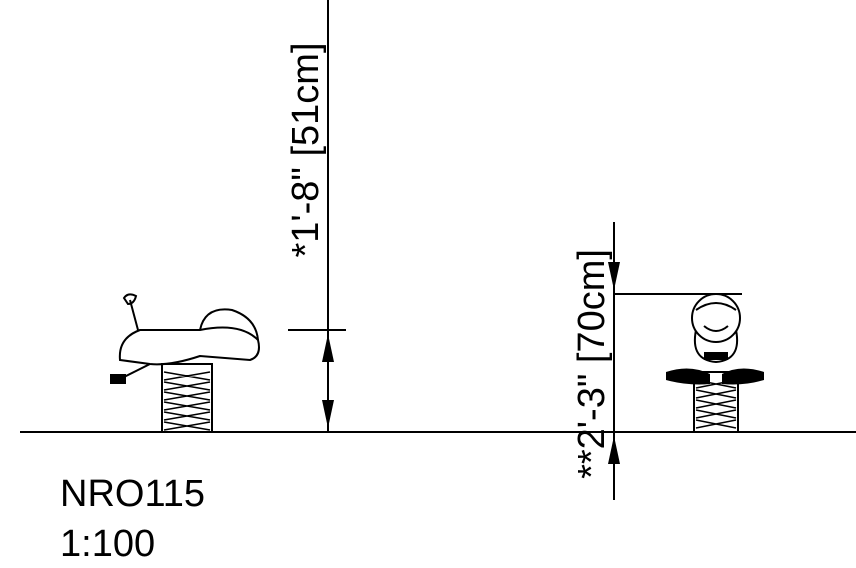 The image size is (856, 568). I want to click on dimension-label: *1'-8" [51cm], so click(306, 149).